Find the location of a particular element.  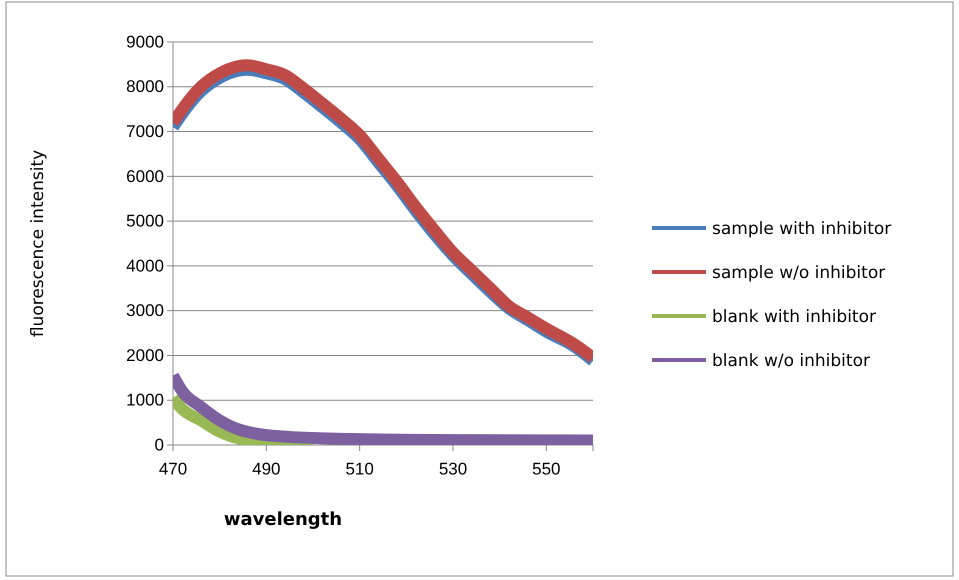

x-tick-label: 510 is located at coordinates (359, 468).